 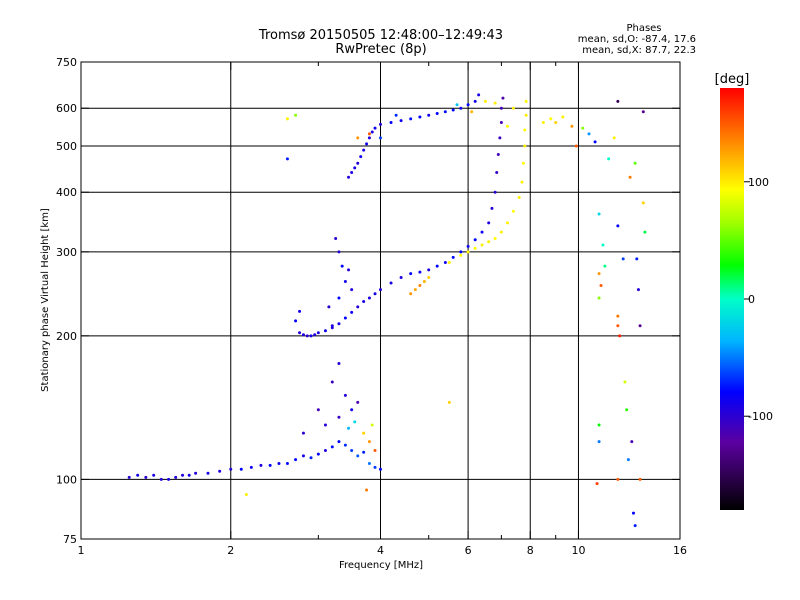 What do you see at coordinates (380, 35) in the screenshot?
I see `chart-title: Tromsø 20150505 12:48:00–12:49:43` at bounding box center [380, 35].